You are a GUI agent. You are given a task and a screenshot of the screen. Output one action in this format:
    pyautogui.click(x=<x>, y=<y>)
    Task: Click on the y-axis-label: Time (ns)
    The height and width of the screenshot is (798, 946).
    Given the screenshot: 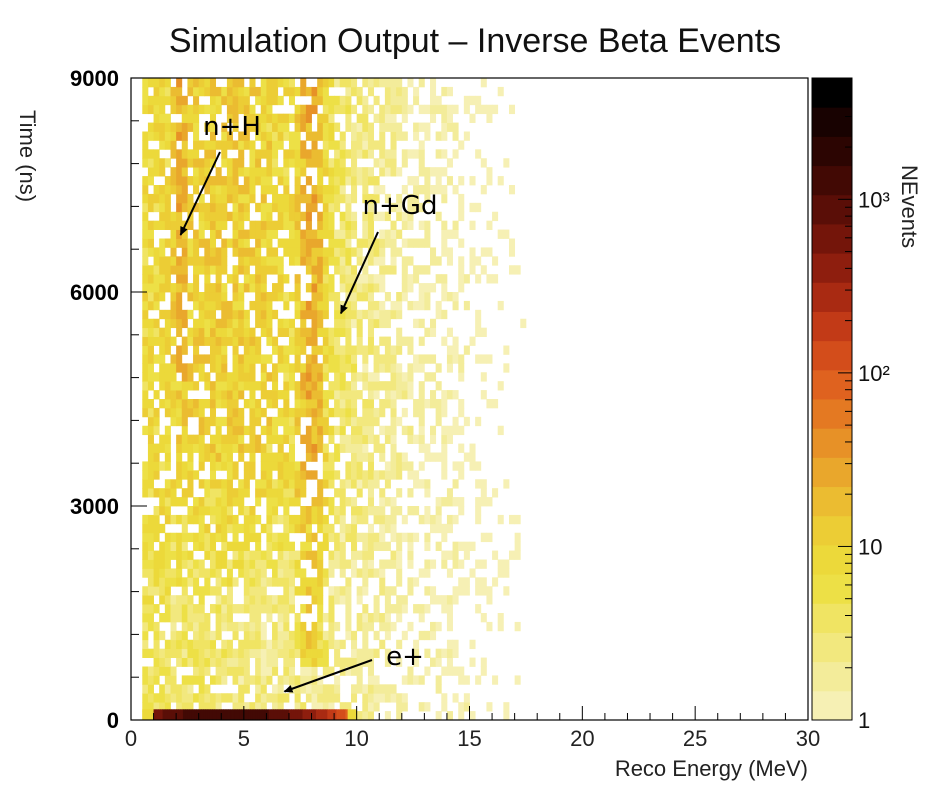 What is the action you would take?
    pyautogui.click(x=27, y=156)
    